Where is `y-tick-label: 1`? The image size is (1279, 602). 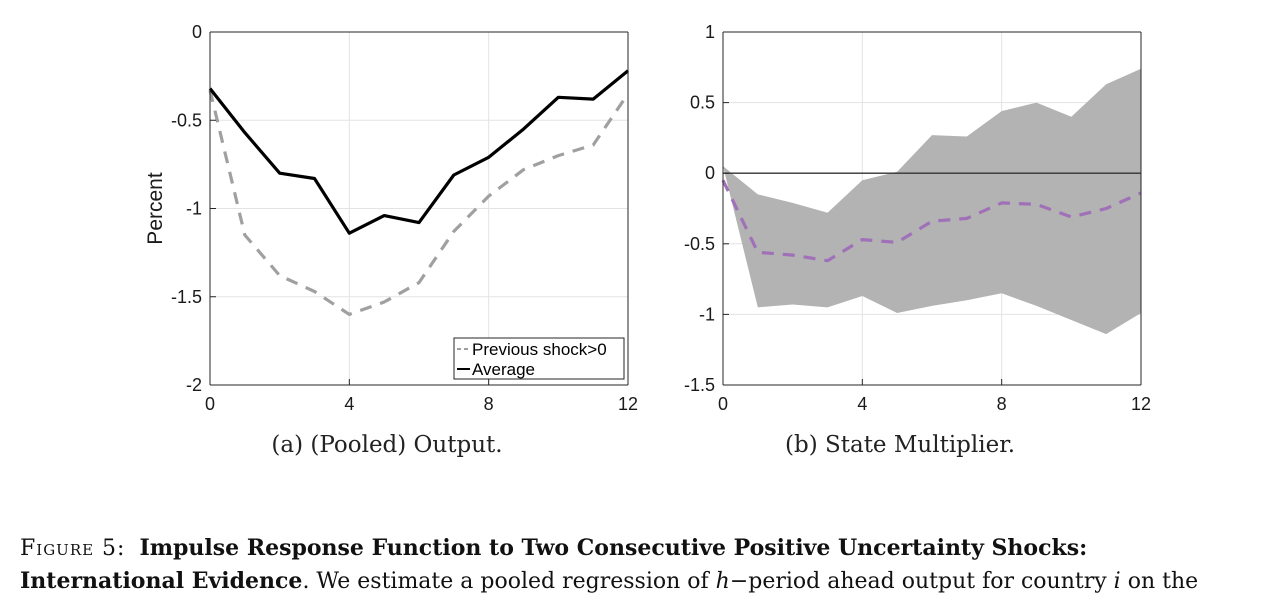 y-tick-label: 1 is located at coordinates (710, 32).